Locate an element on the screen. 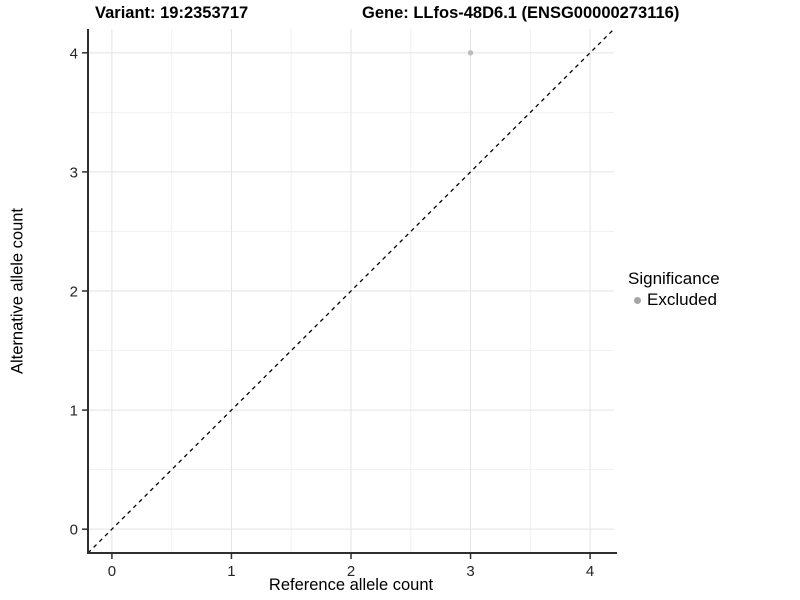 The image size is (800, 600). x-tick-label: 2 is located at coordinates (351, 571).